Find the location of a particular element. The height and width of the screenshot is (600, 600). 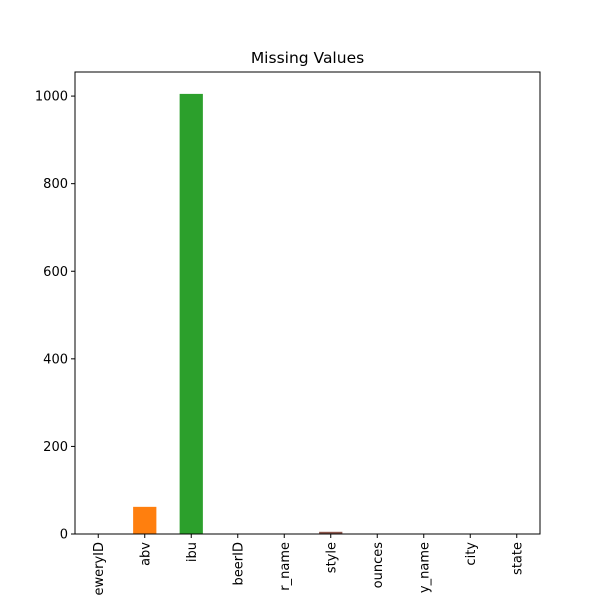

x-tick-label: y_name is located at coordinates (424, 567).